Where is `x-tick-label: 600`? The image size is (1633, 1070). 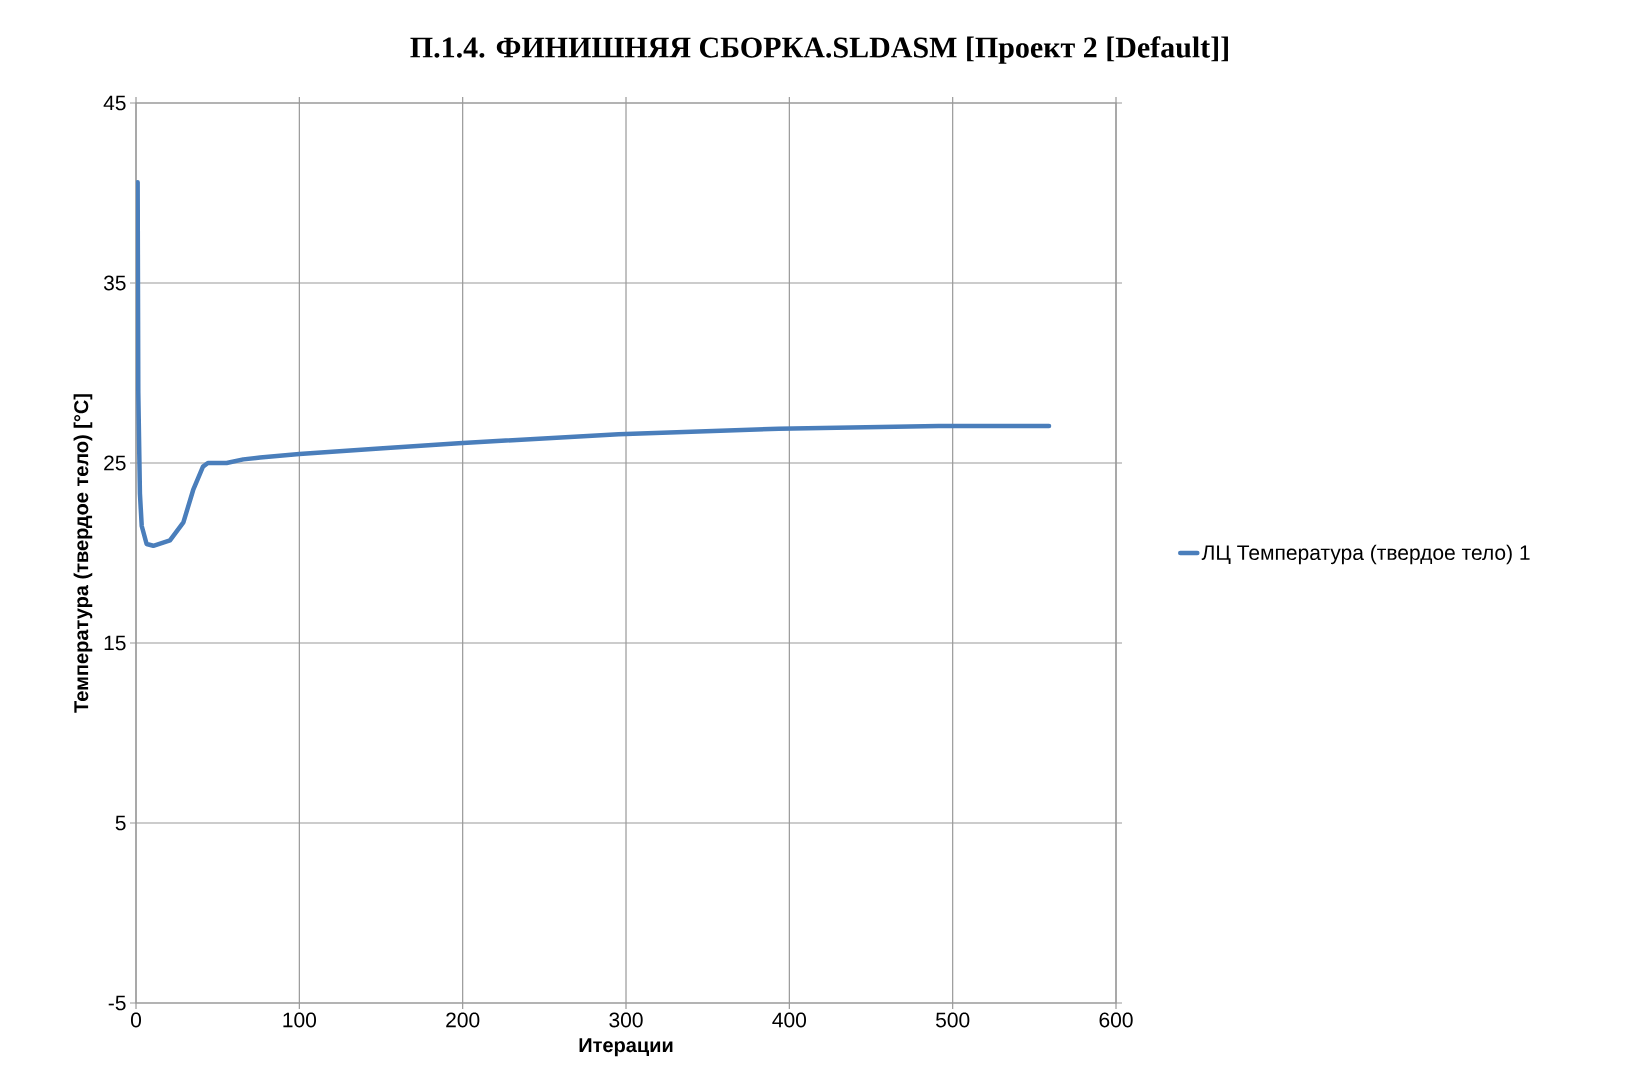
x-tick-label: 600 is located at coordinates (1116, 1020).